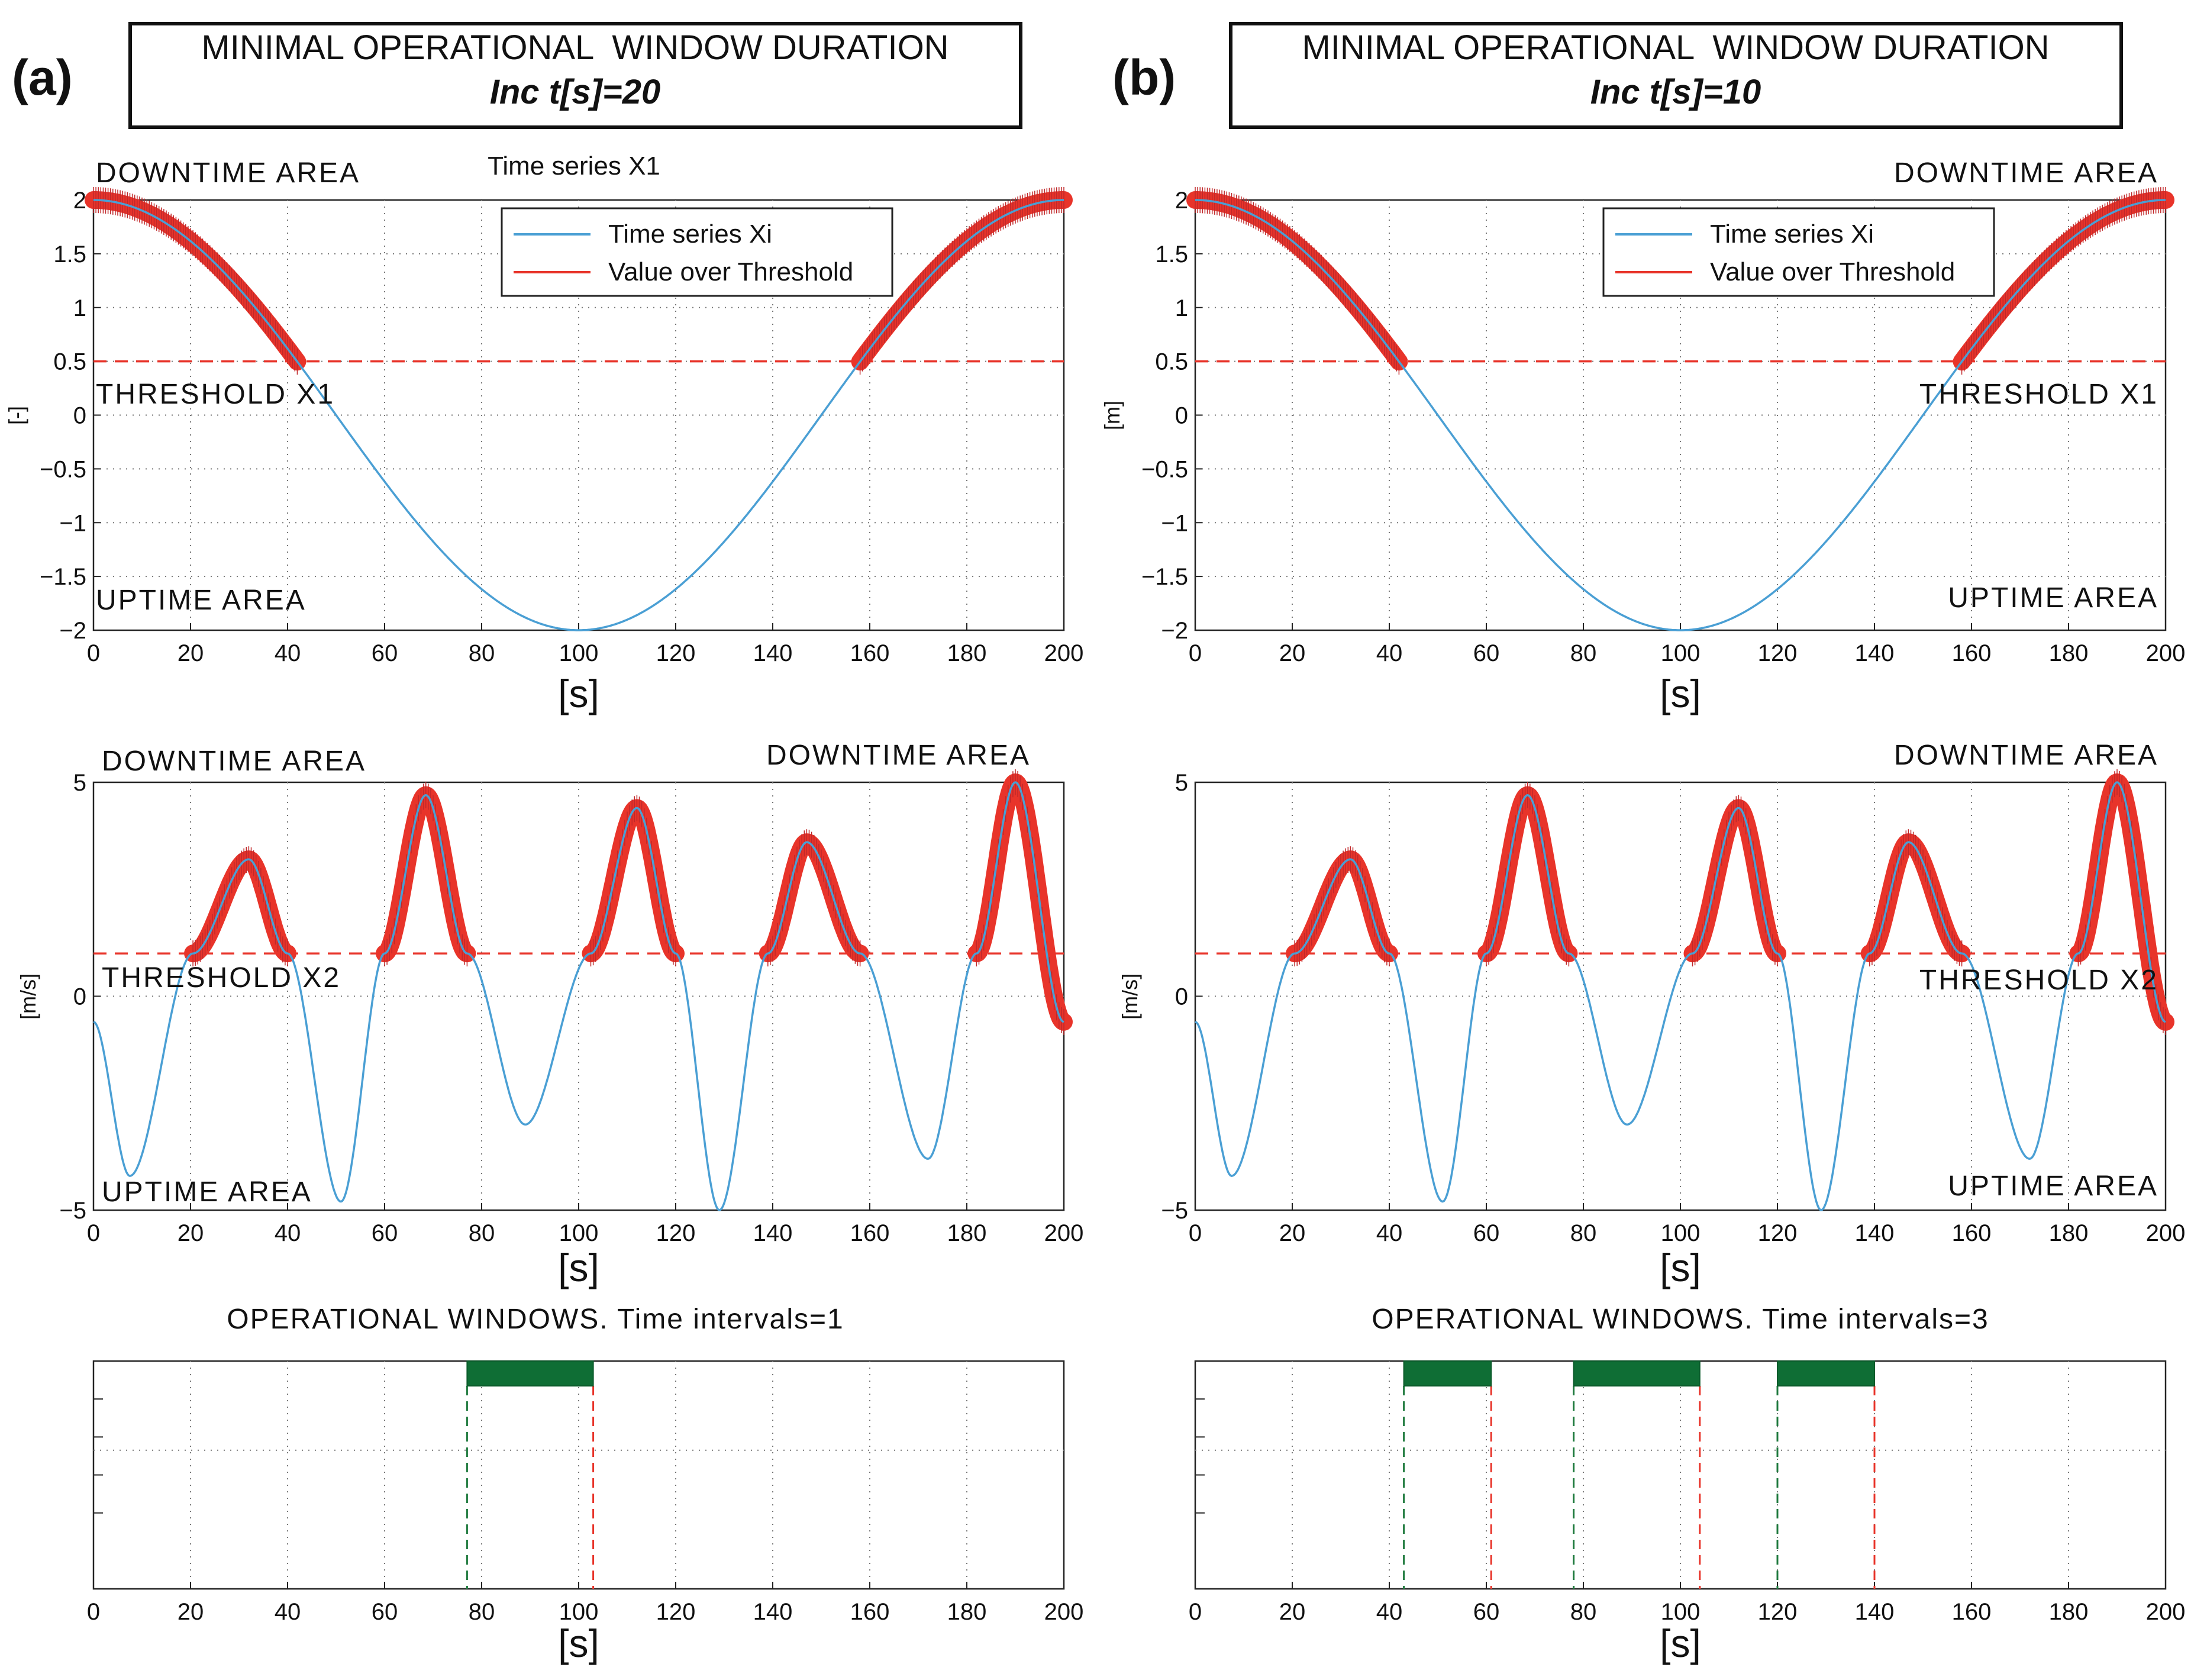 The height and width of the screenshot is (1680, 2207). I want to click on chart-a-x2-xtick-label: 200, so click(1064, 1233).